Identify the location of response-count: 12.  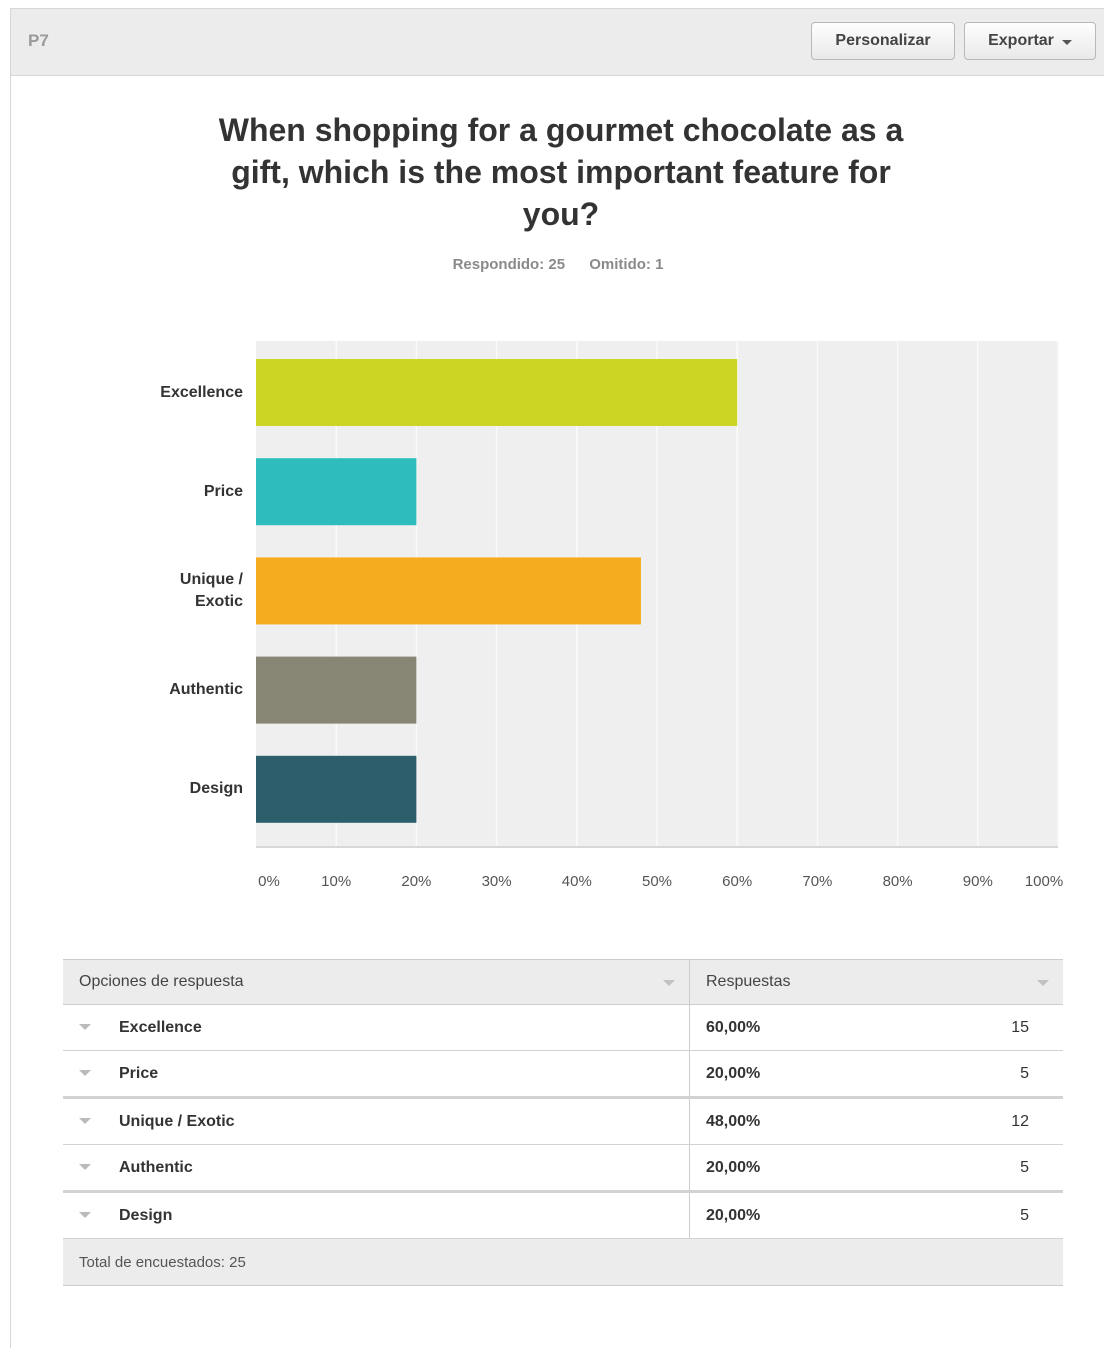
(1012, 1121).